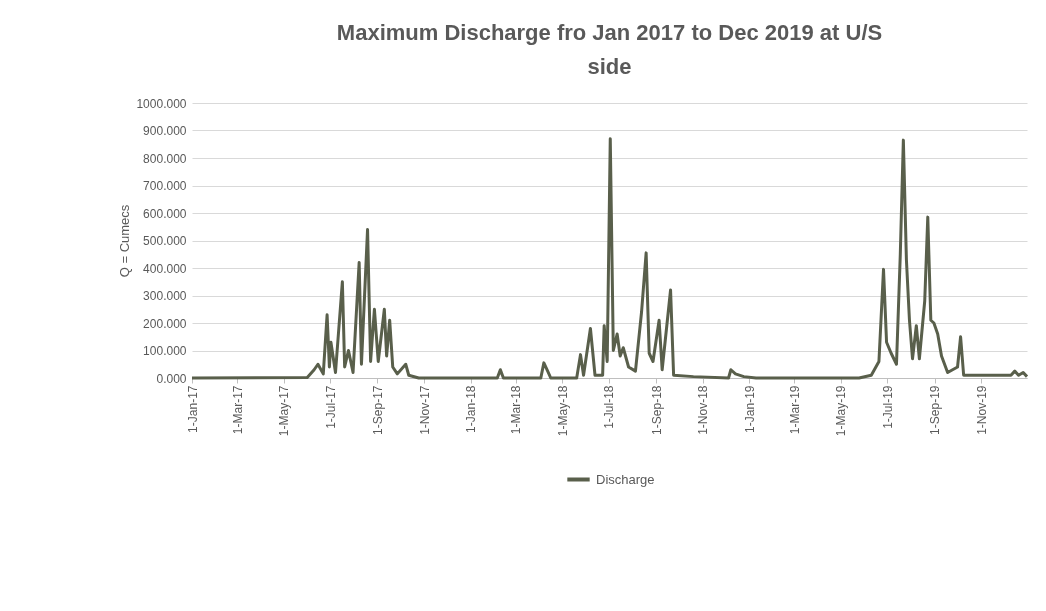  Describe the element at coordinates (125, 241) in the screenshot. I see `y-axis-title: Q = Cumecs` at that location.